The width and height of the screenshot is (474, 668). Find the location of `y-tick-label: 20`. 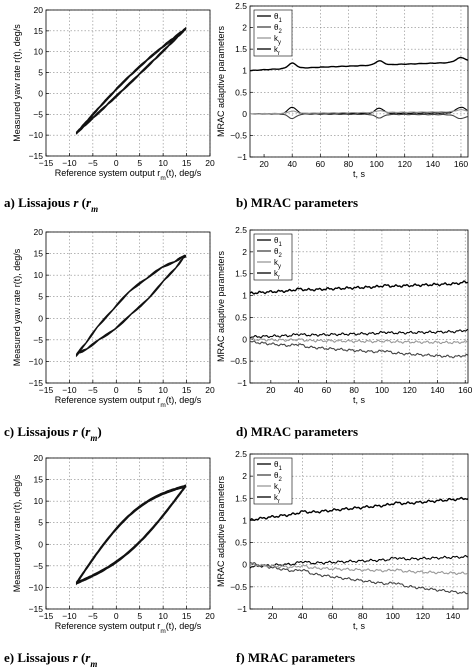

y-tick-label: 20 is located at coordinates (39, 232).